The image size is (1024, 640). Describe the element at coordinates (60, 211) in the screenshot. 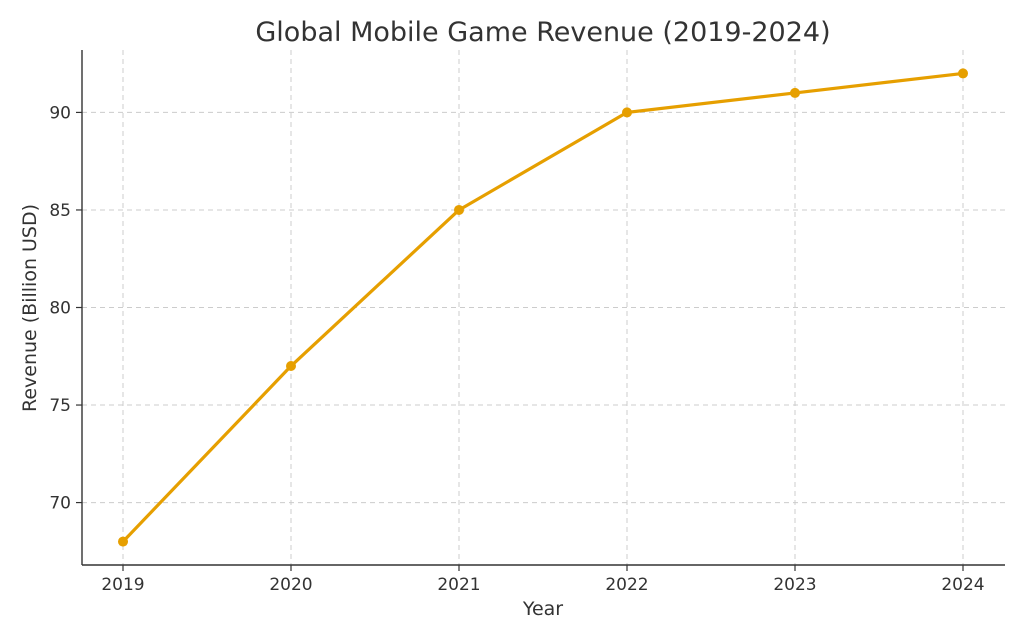

I see `y-tick-label: 85` at that location.